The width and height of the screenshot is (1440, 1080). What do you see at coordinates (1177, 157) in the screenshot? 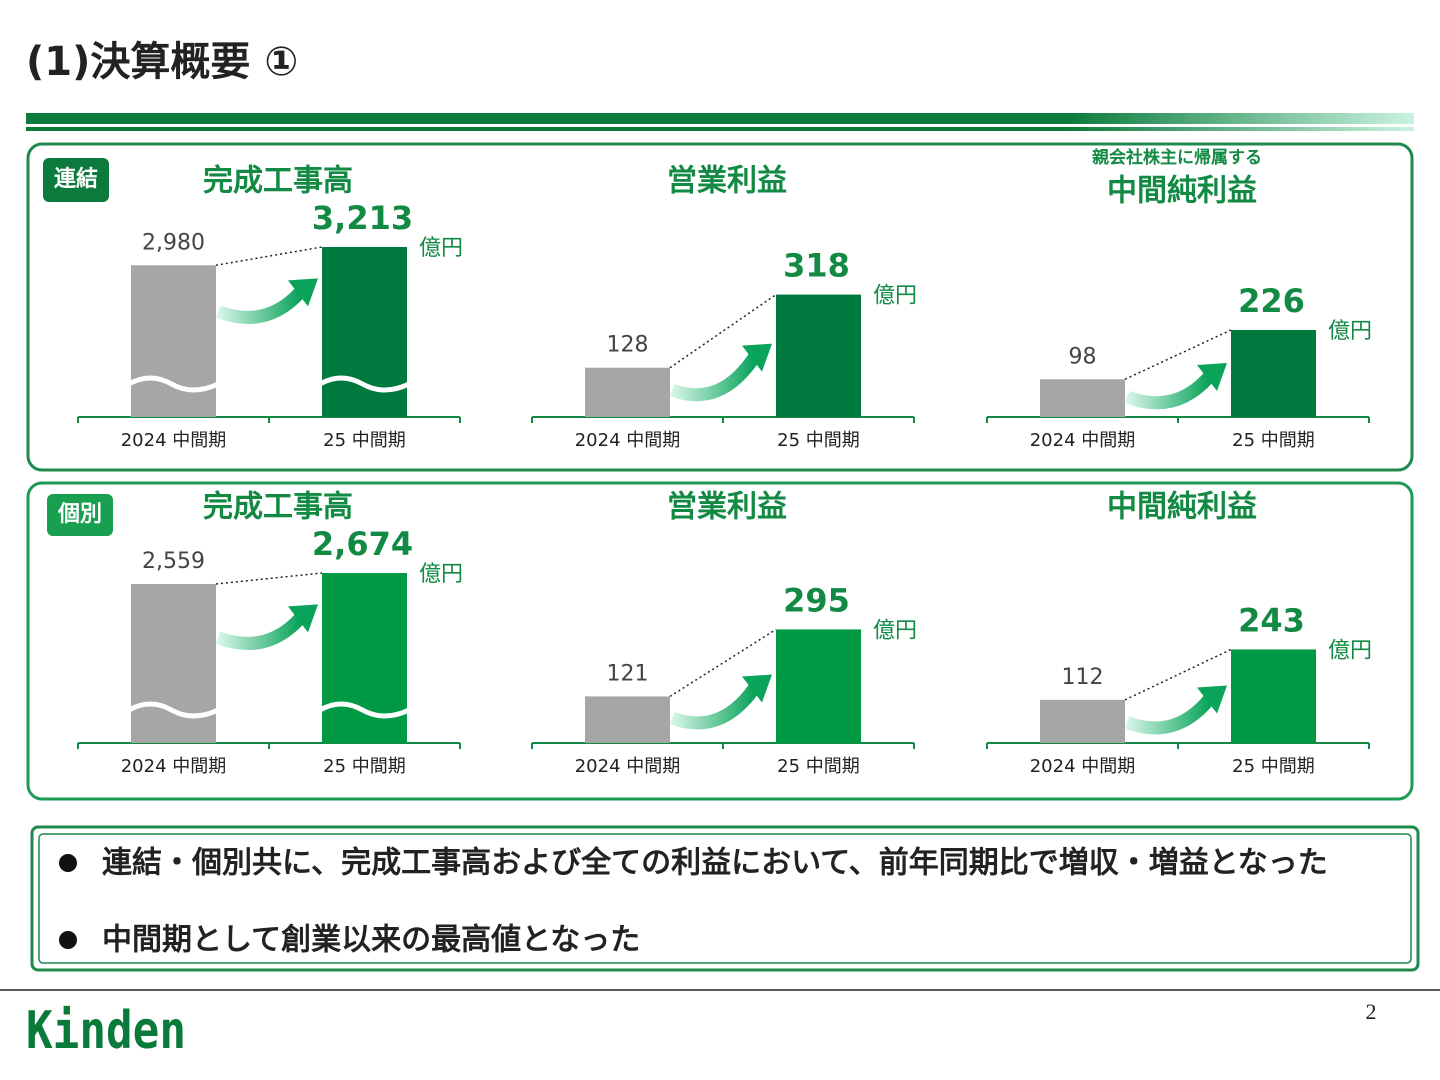
I see `chart-subtitle: 親会社株主に帰属する` at bounding box center [1177, 157].